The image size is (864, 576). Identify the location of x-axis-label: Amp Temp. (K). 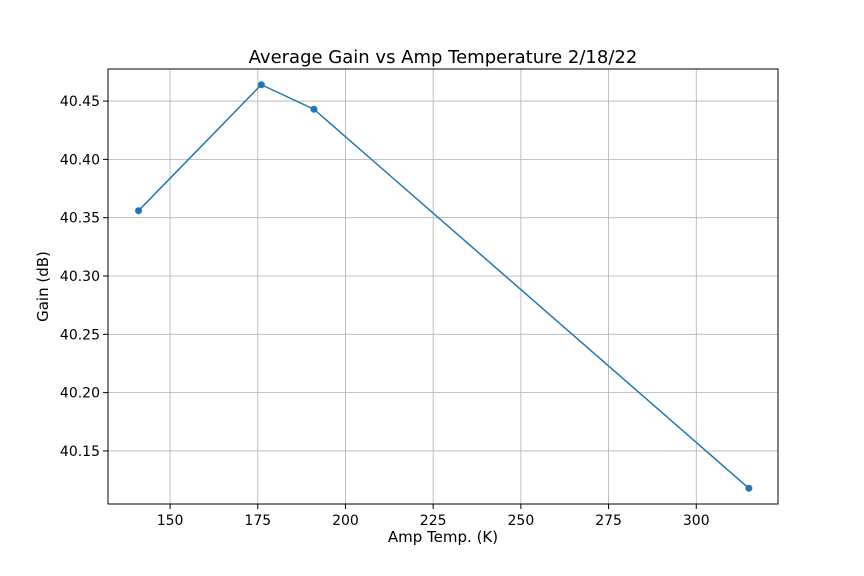
(443, 537).